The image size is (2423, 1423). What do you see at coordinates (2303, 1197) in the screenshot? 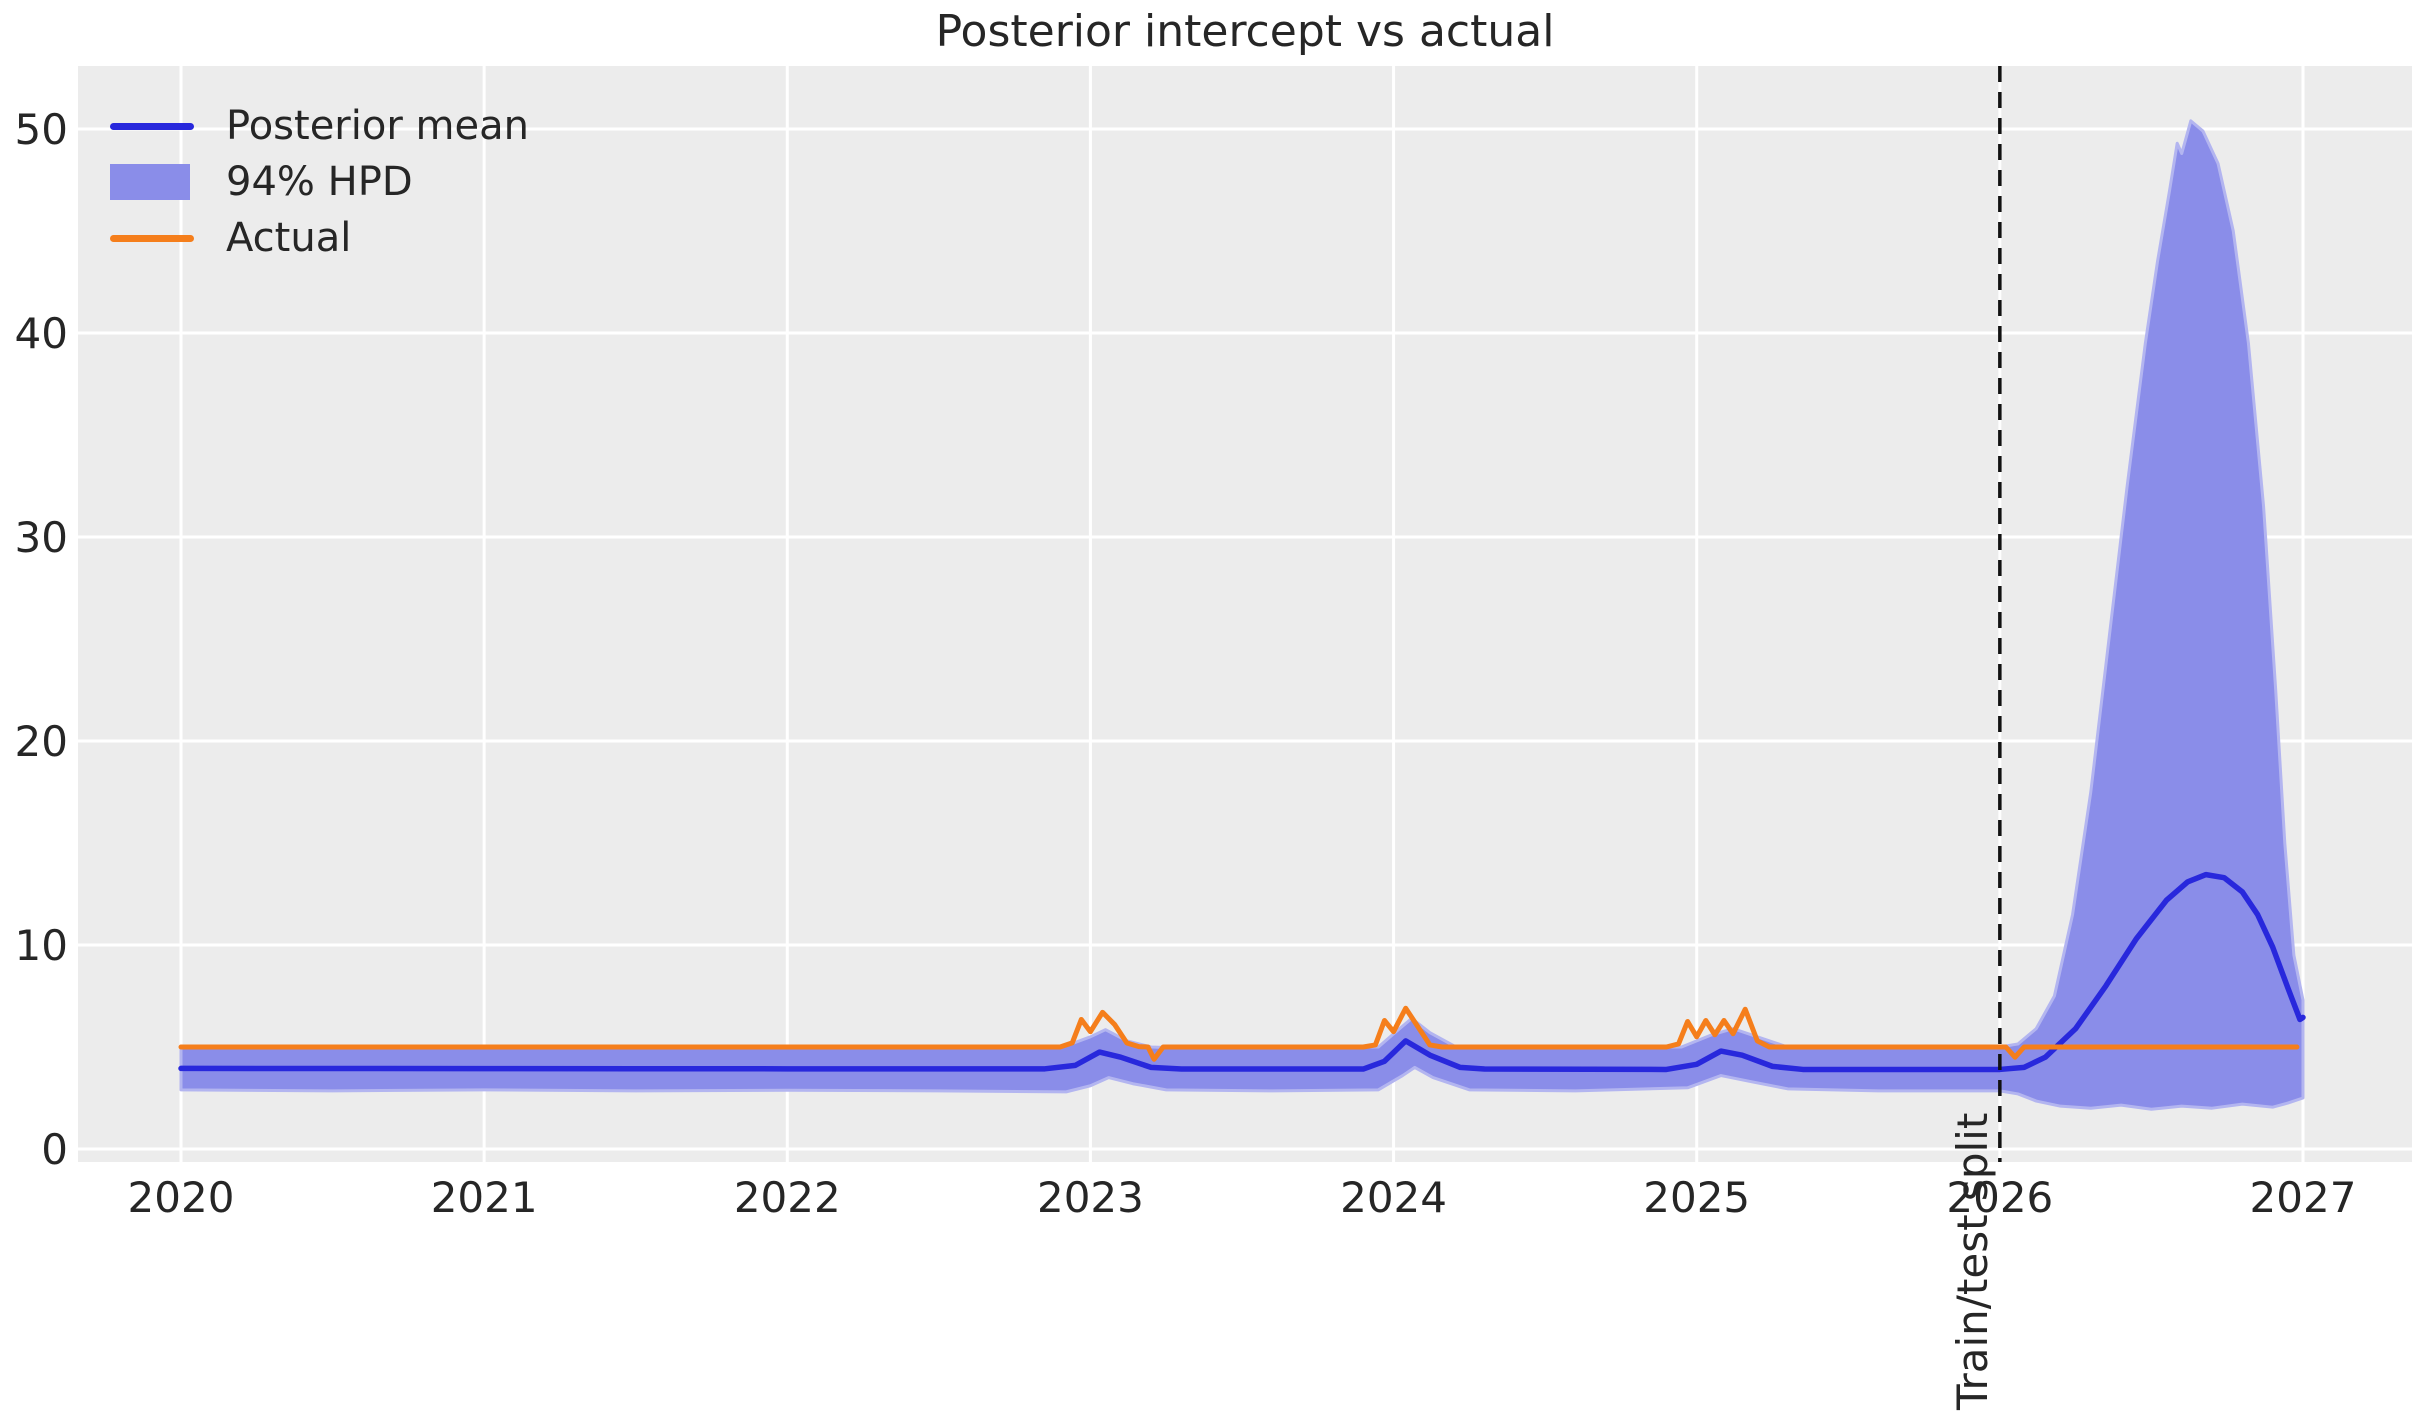
I see `x-tick-label: 2027` at bounding box center [2303, 1197].